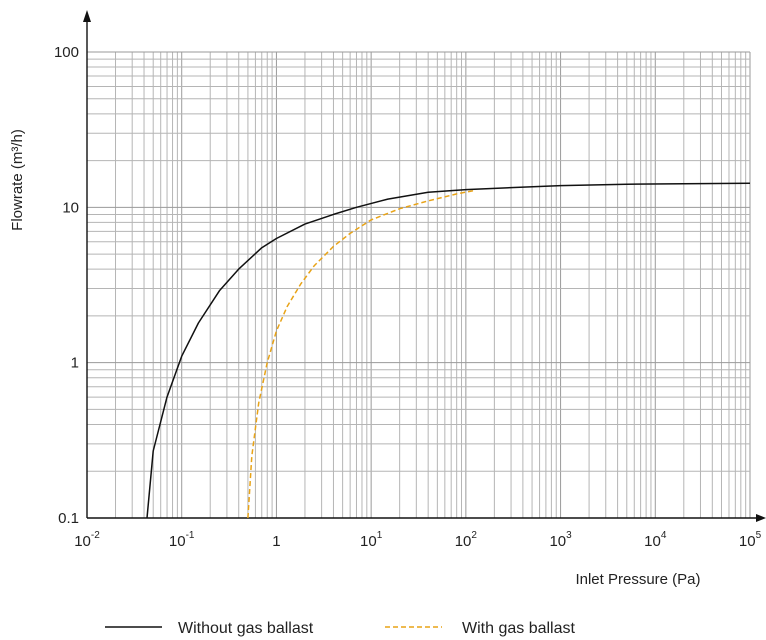 Image resolution: width=766 pixels, height=640 pixels. What do you see at coordinates (17, 180) in the screenshot?
I see `y-axis-title: Flowrate (m³/h)` at bounding box center [17, 180].